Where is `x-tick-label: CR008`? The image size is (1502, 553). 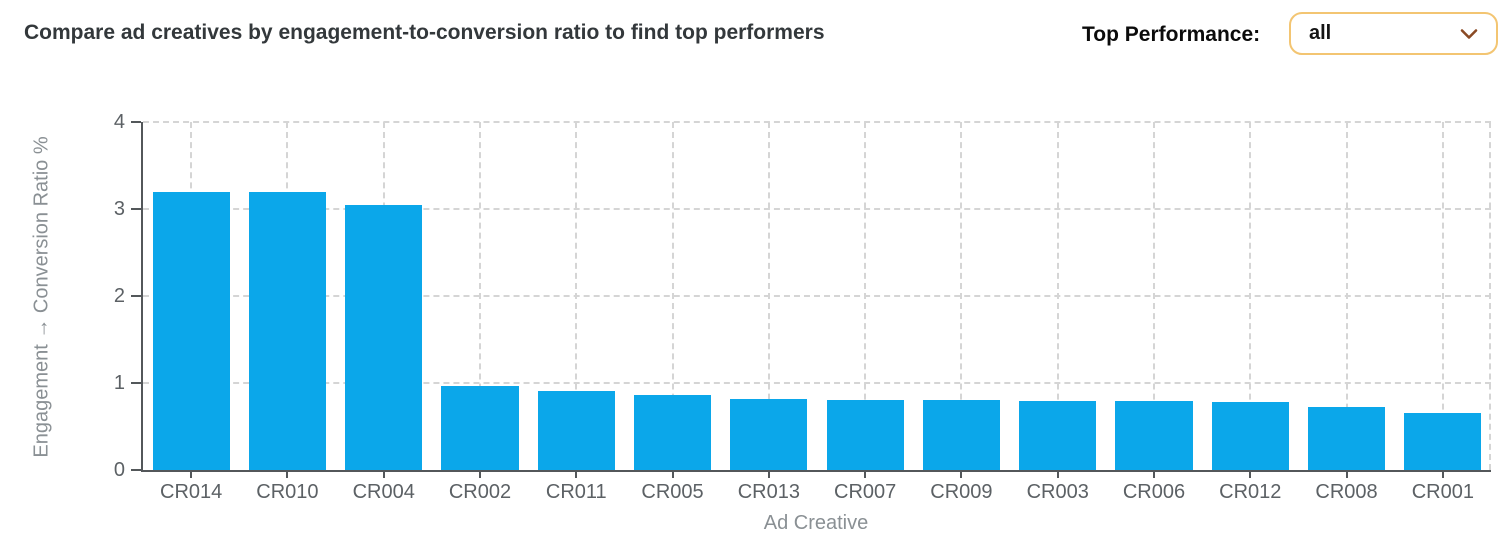 x-tick-label: CR008 is located at coordinates (1346, 492).